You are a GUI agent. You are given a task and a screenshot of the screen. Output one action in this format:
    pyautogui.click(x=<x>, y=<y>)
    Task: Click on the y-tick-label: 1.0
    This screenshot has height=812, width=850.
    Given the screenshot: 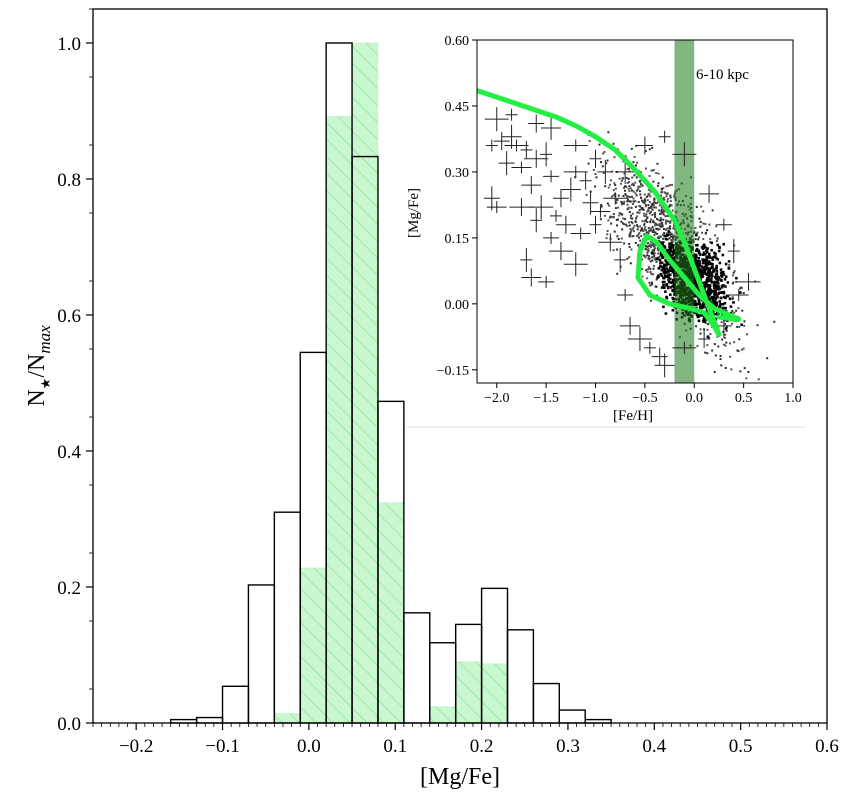 What is the action you would take?
    pyautogui.click(x=69, y=44)
    